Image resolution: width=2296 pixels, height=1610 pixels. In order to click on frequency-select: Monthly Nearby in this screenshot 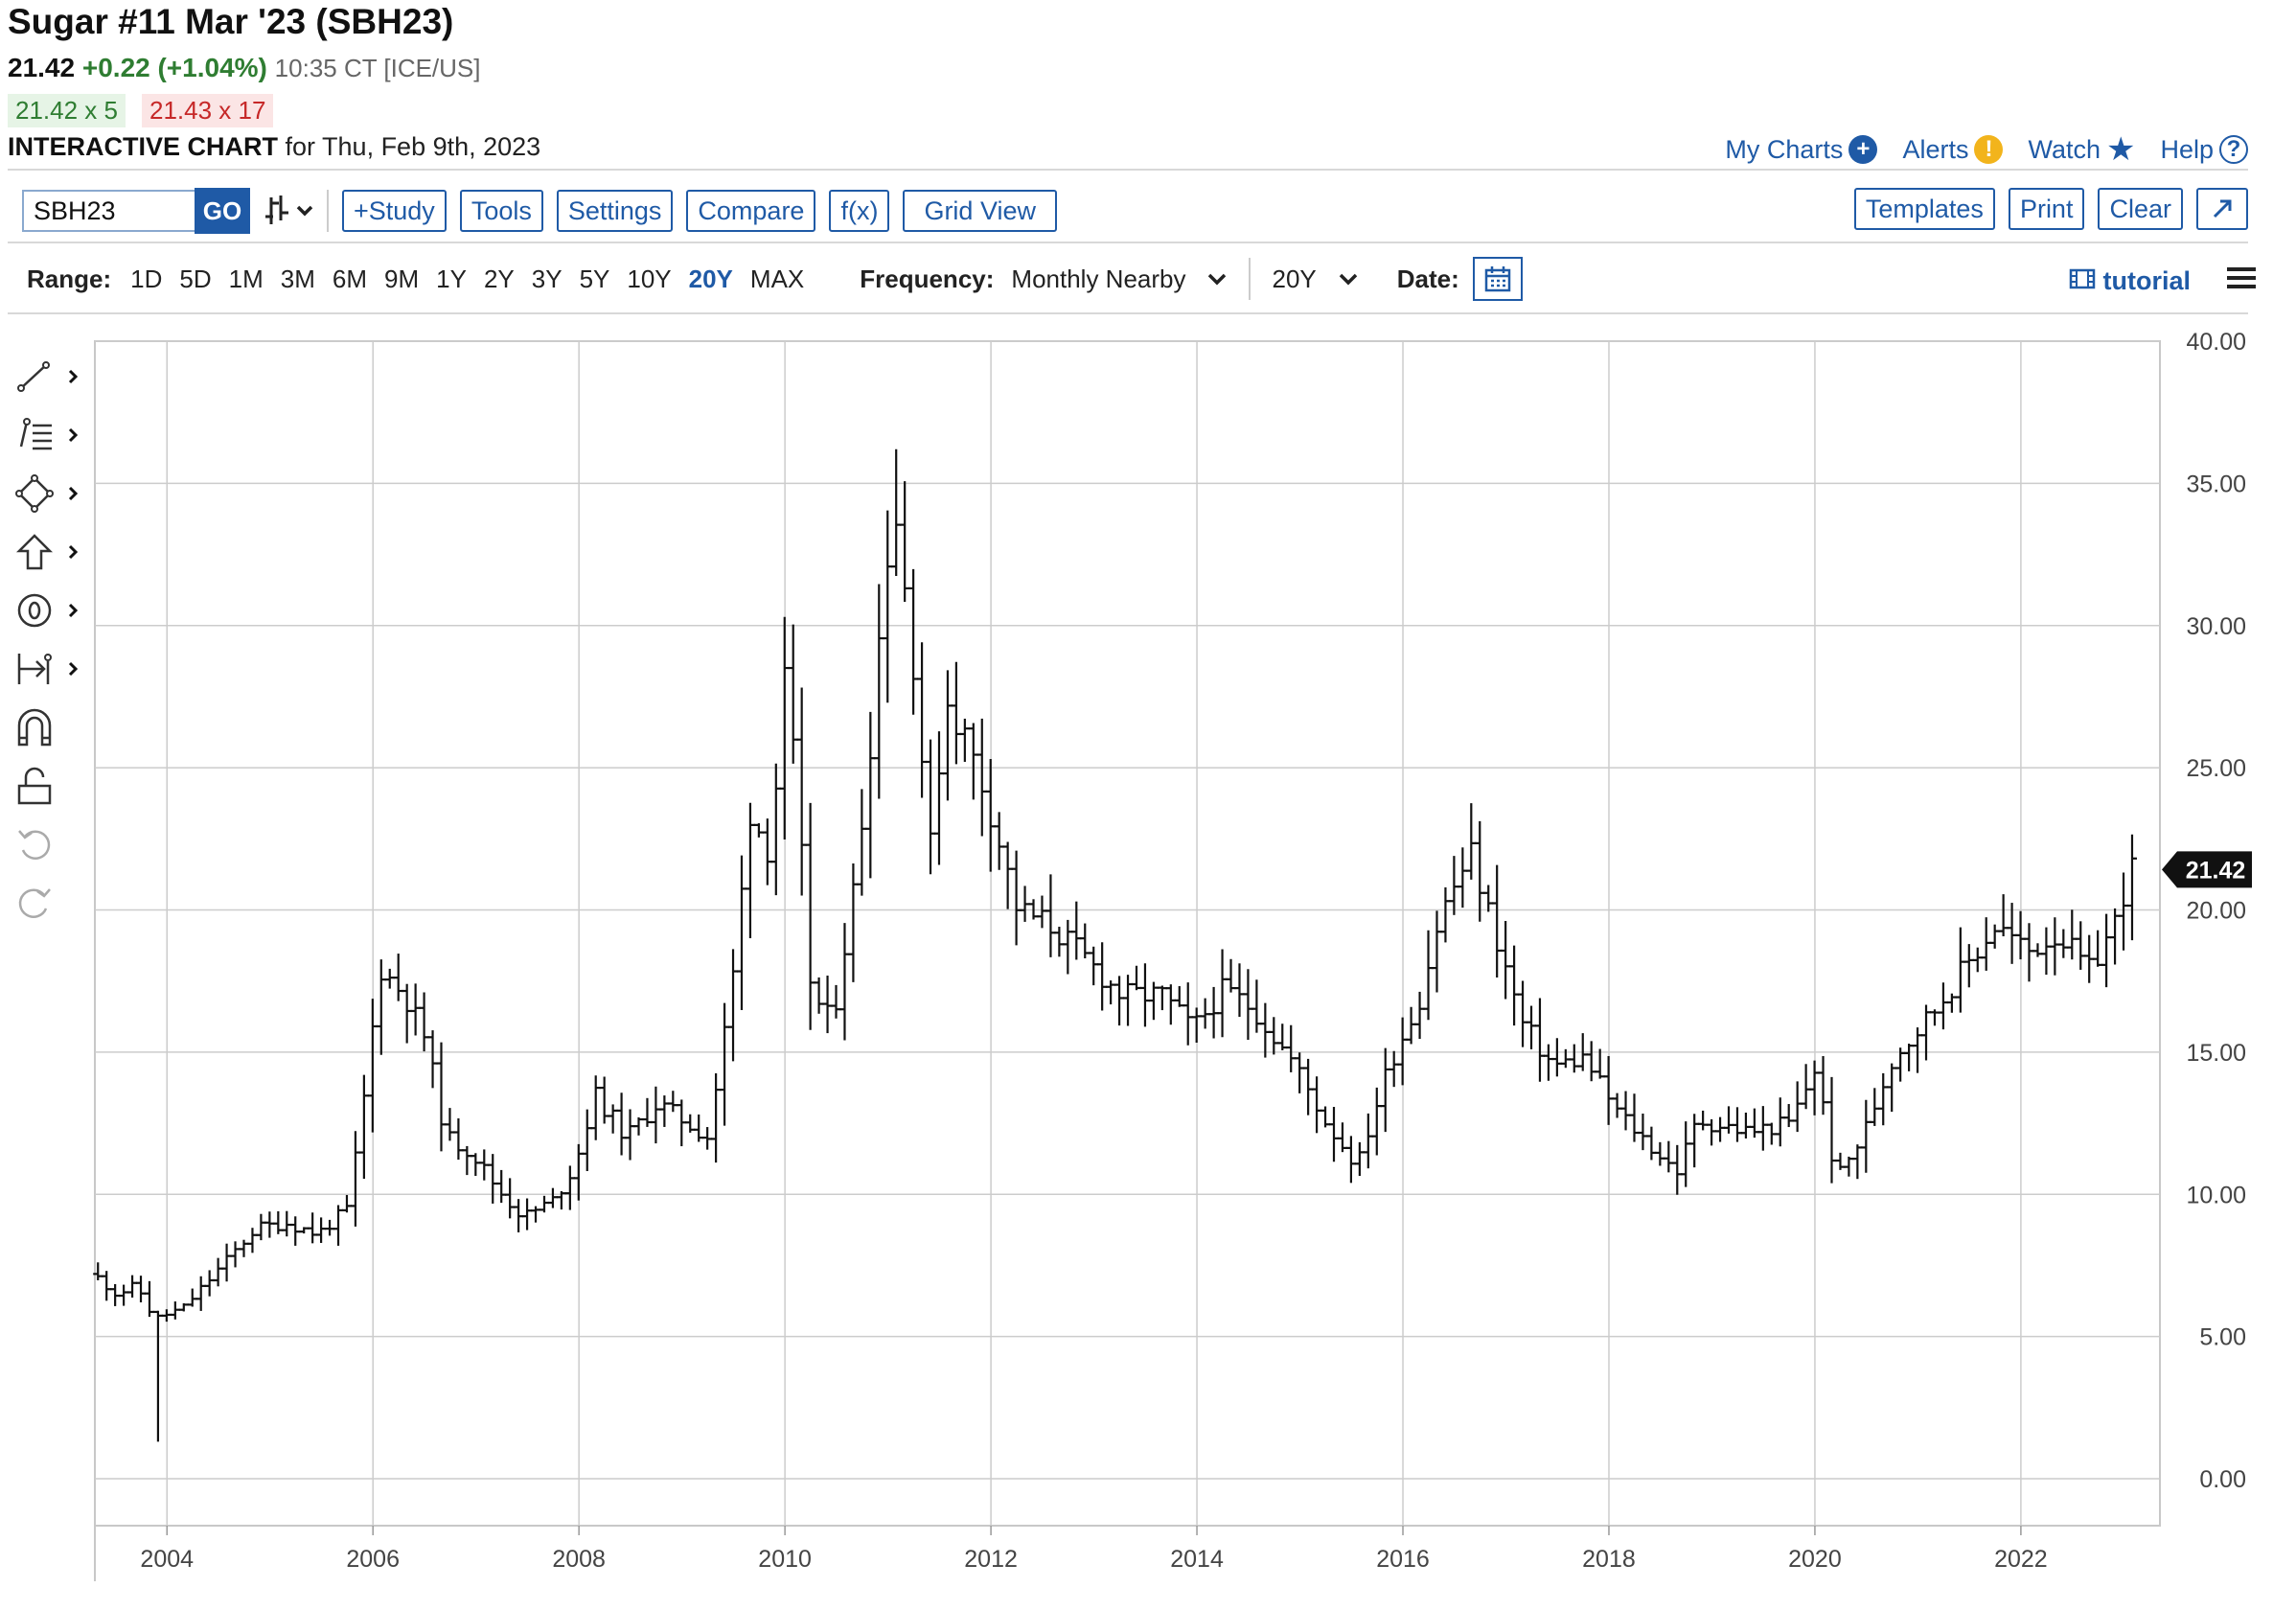, I will do `click(1119, 279)`.